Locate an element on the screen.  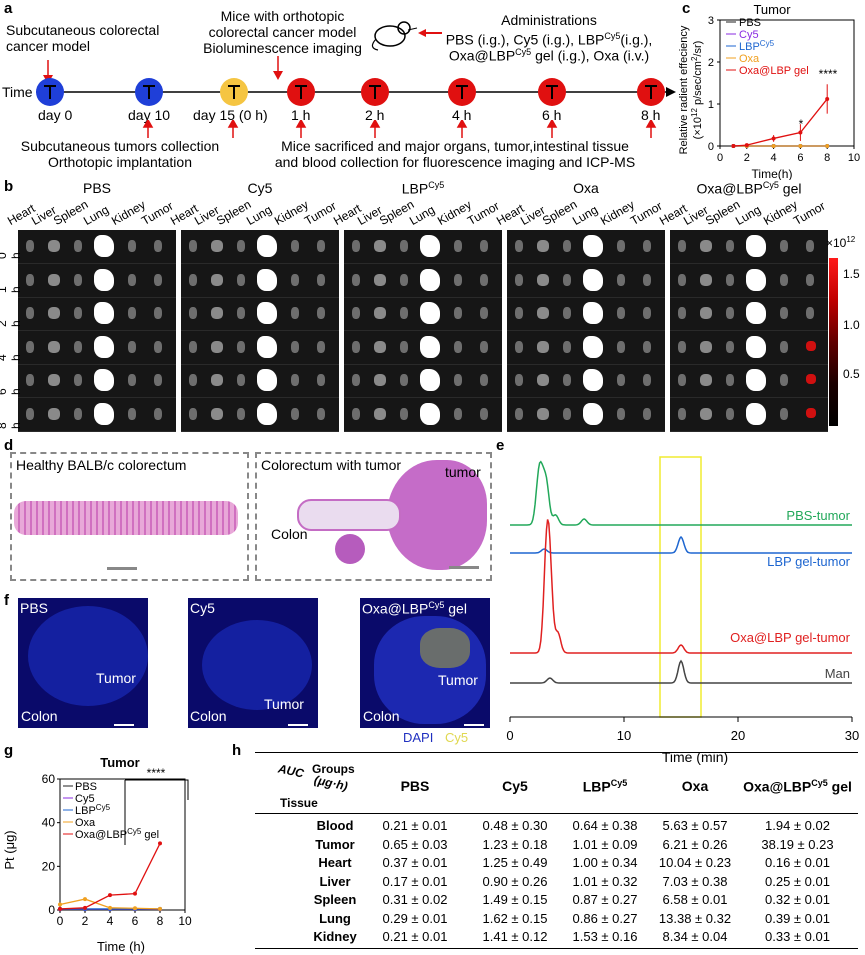
table-cell: 1.00 ± 0.34 is located at coordinates (605, 862).